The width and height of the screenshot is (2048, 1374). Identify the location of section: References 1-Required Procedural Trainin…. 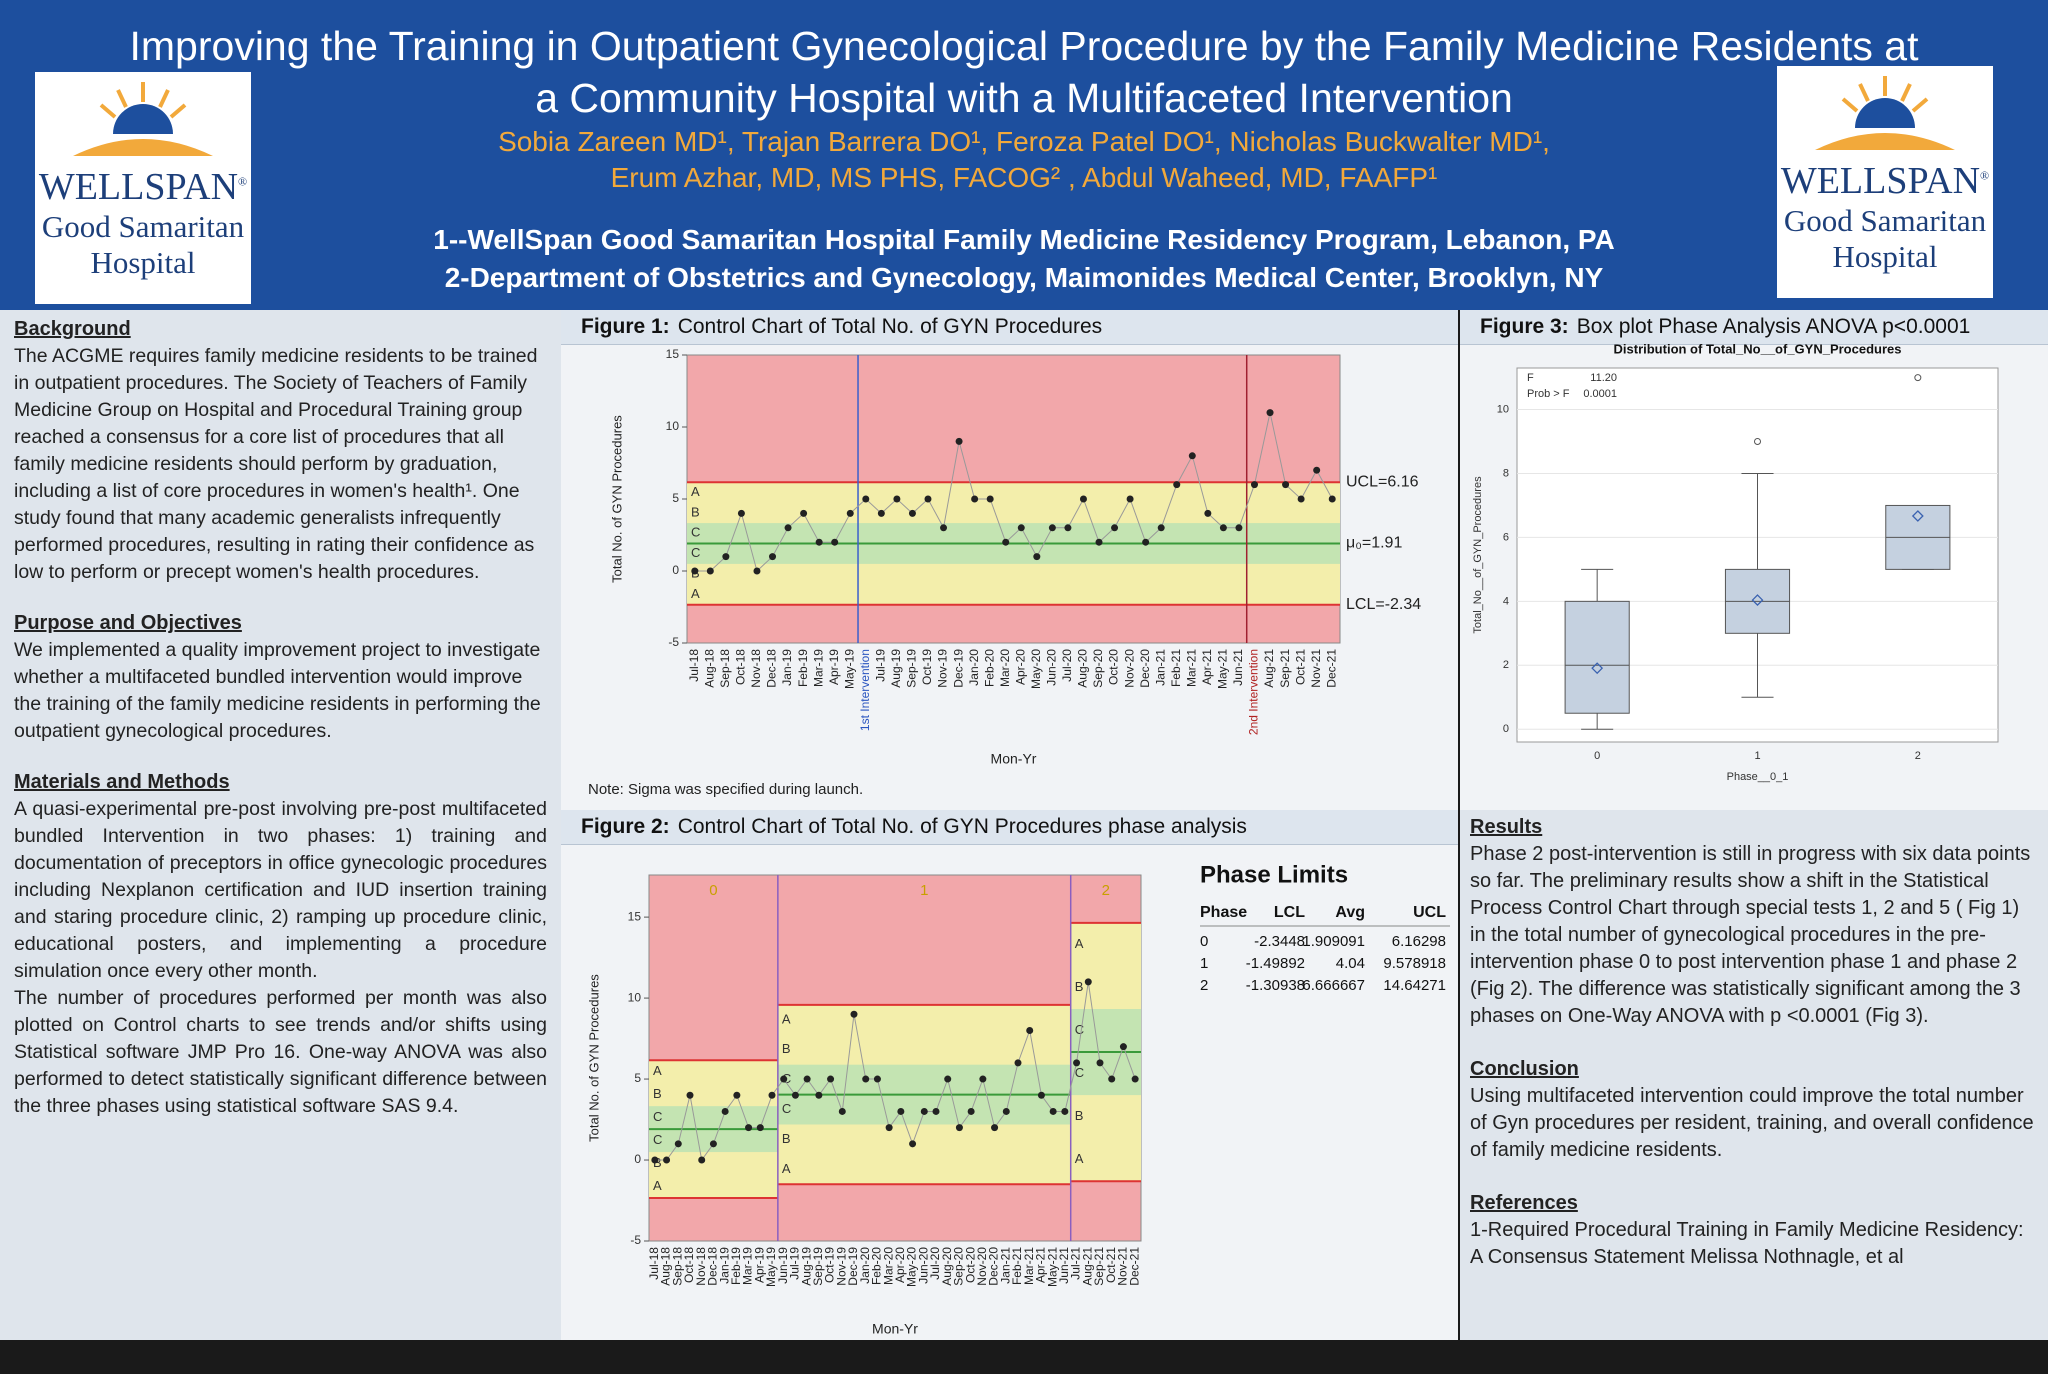
(1754, 1230).